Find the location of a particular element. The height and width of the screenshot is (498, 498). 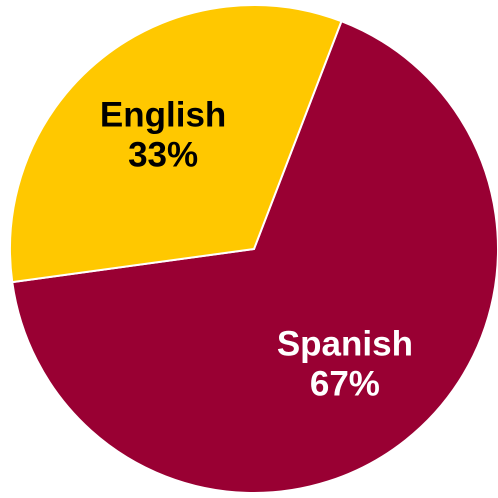

slice-value-spanish: 67% is located at coordinates (345, 384).